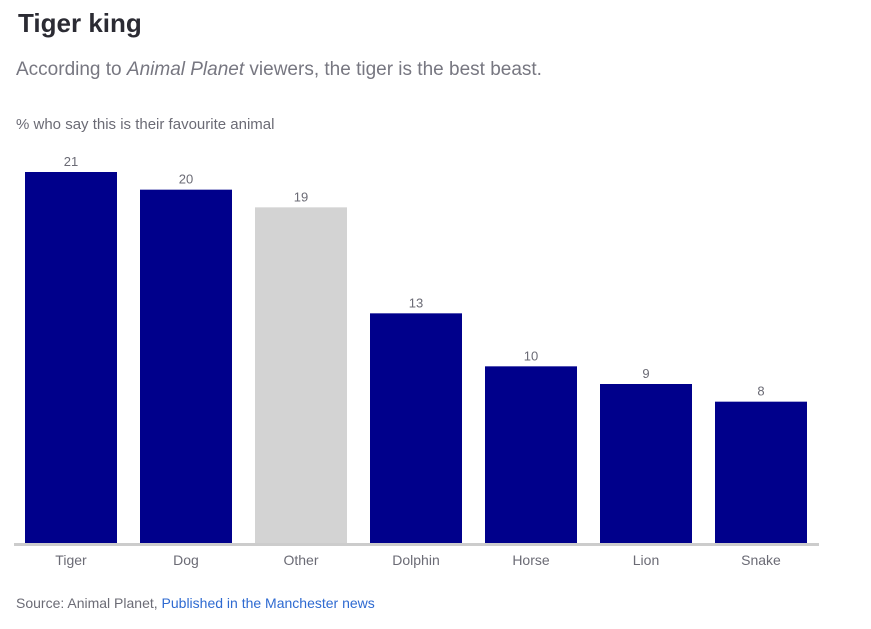 Image resolution: width=871 pixels, height=629 pixels. What do you see at coordinates (71, 161) in the screenshot?
I see `data-label-tiger: 21` at bounding box center [71, 161].